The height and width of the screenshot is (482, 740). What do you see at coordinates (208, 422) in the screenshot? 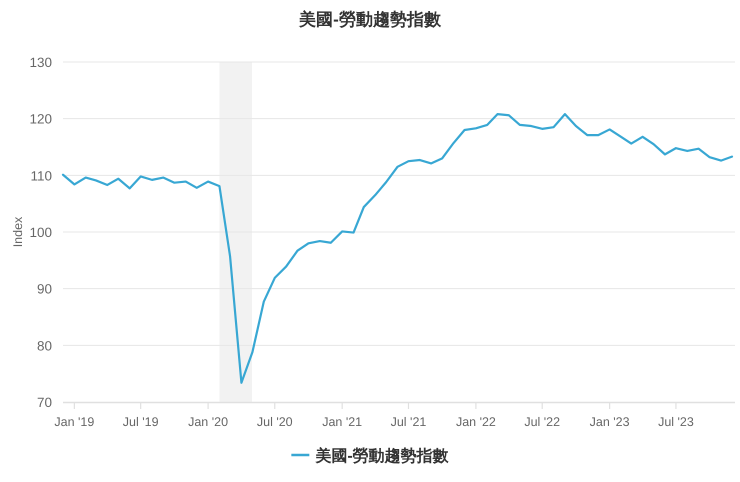
I see `x-tick-label: Jan '20` at bounding box center [208, 422].